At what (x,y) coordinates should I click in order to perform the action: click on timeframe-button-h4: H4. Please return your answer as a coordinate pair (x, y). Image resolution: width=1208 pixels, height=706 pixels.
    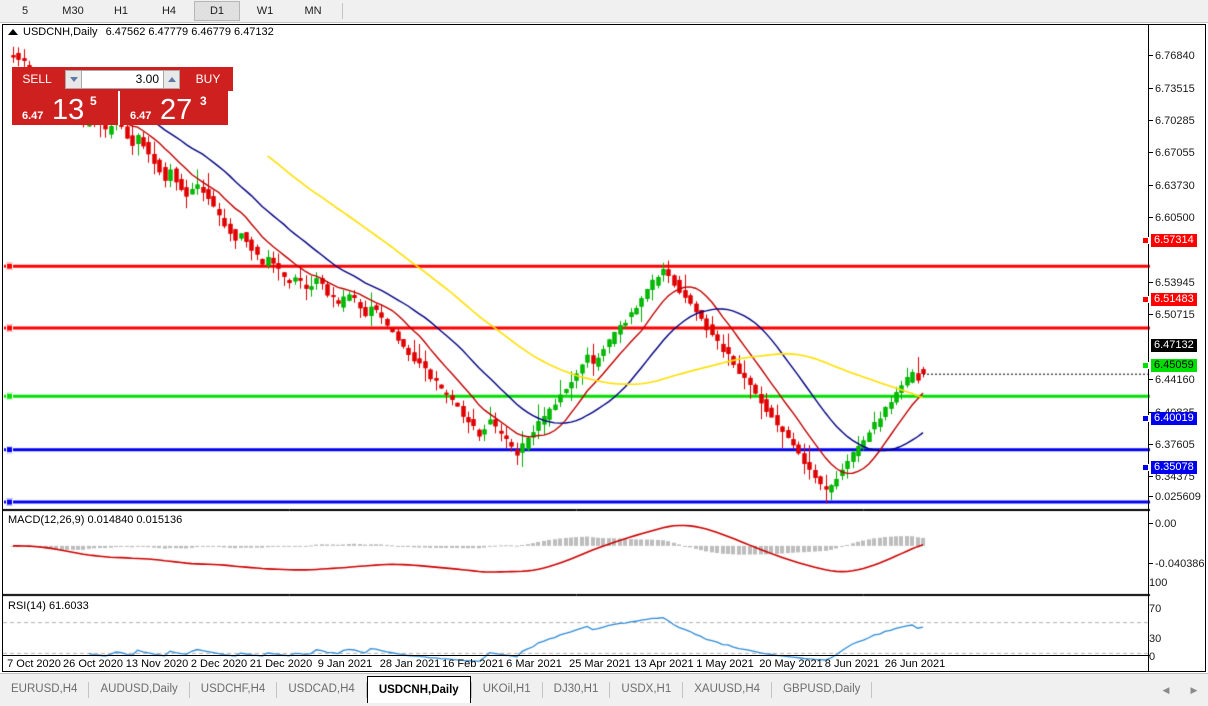
    Looking at the image, I should click on (169, 11).